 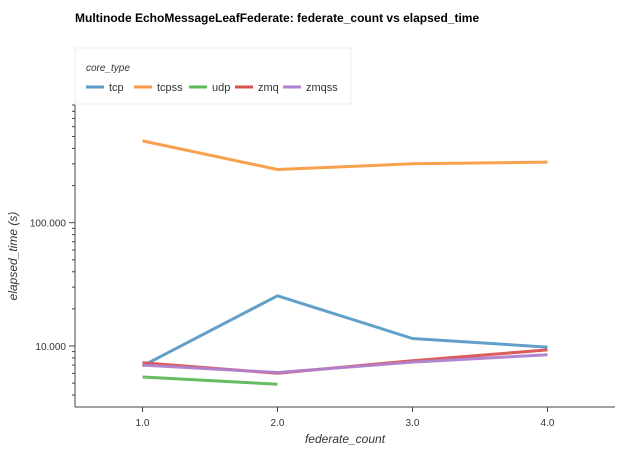 What do you see at coordinates (345, 363) in the screenshot?
I see `series-line-zmqss` at bounding box center [345, 363].